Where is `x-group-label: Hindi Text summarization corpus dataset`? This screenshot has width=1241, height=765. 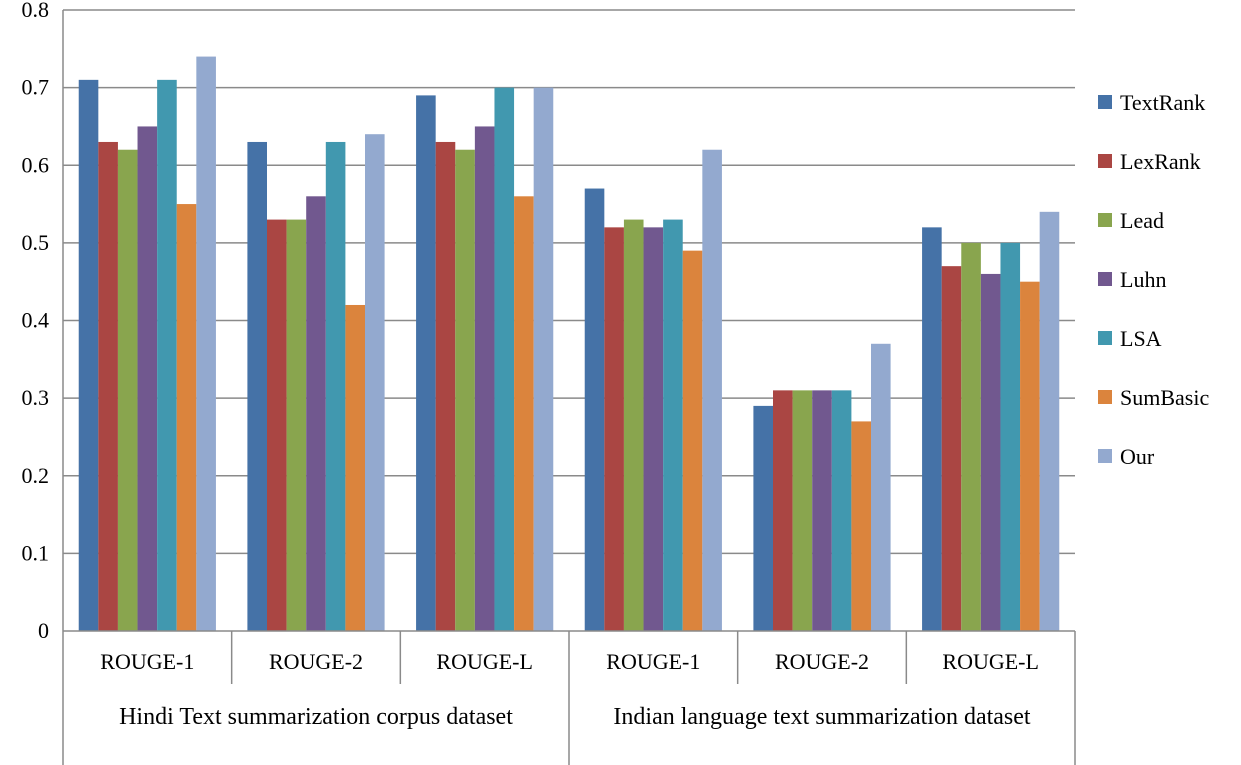 x-group-label: Hindi Text summarization corpus dataset is located at coordinates (316, 717).